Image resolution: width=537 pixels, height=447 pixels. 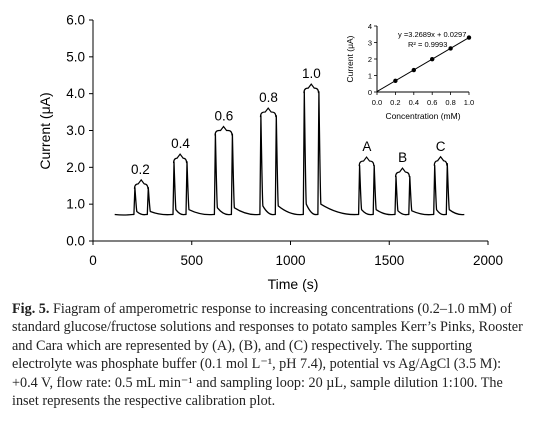 I want to click on peak-label: 1.0, so click(x=311, y=73).